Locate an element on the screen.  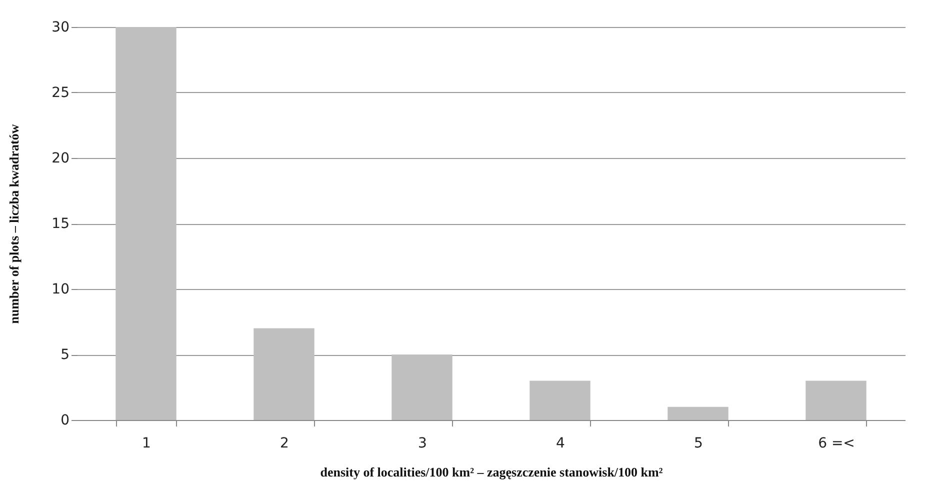
y-tick-label: 25 is located at coordinates (61, 93).